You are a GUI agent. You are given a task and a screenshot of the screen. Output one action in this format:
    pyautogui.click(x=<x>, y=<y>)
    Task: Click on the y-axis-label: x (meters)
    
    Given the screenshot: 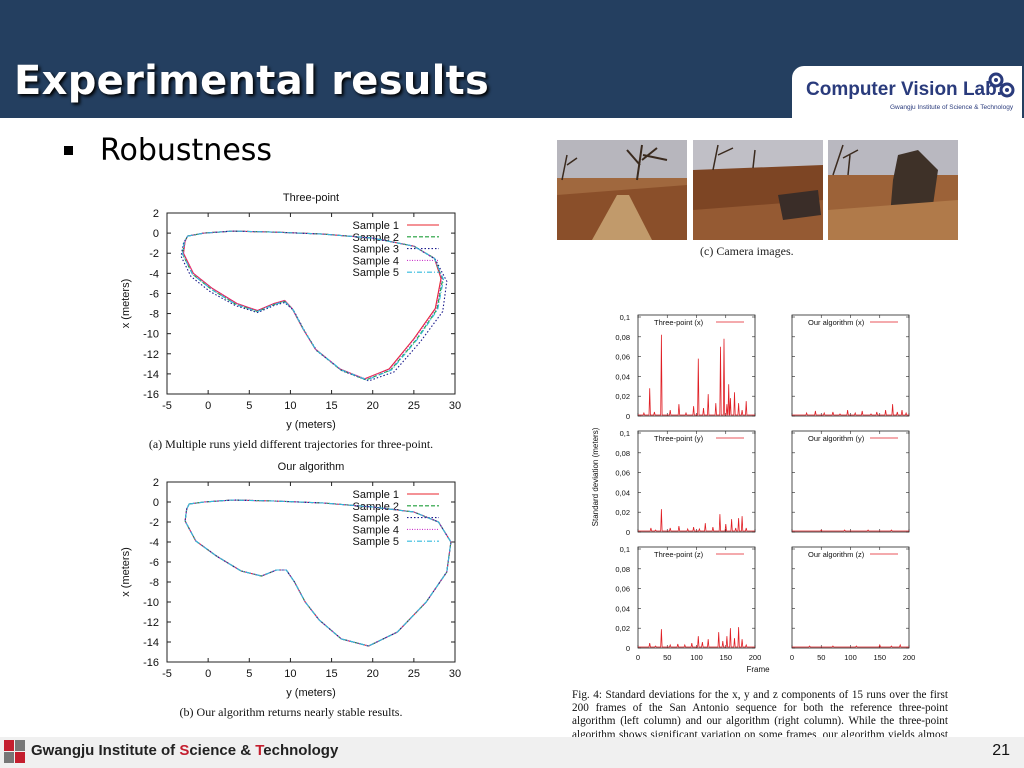 What is the action you would take?
    pyautogui.click(x=126, y=304)
    